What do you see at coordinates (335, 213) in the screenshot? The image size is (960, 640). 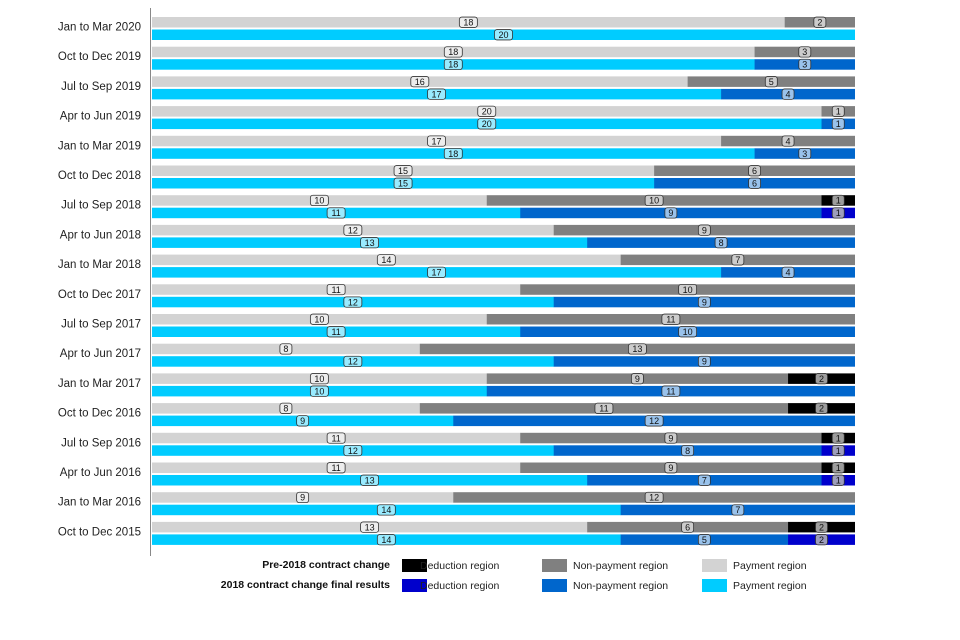 I see `data-label-2018-contract-change-final-results-payment-region-6: 11` at bounding box center [335, 213].